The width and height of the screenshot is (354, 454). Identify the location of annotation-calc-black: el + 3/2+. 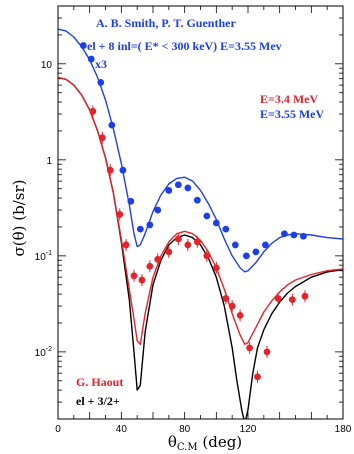
(98, 401).